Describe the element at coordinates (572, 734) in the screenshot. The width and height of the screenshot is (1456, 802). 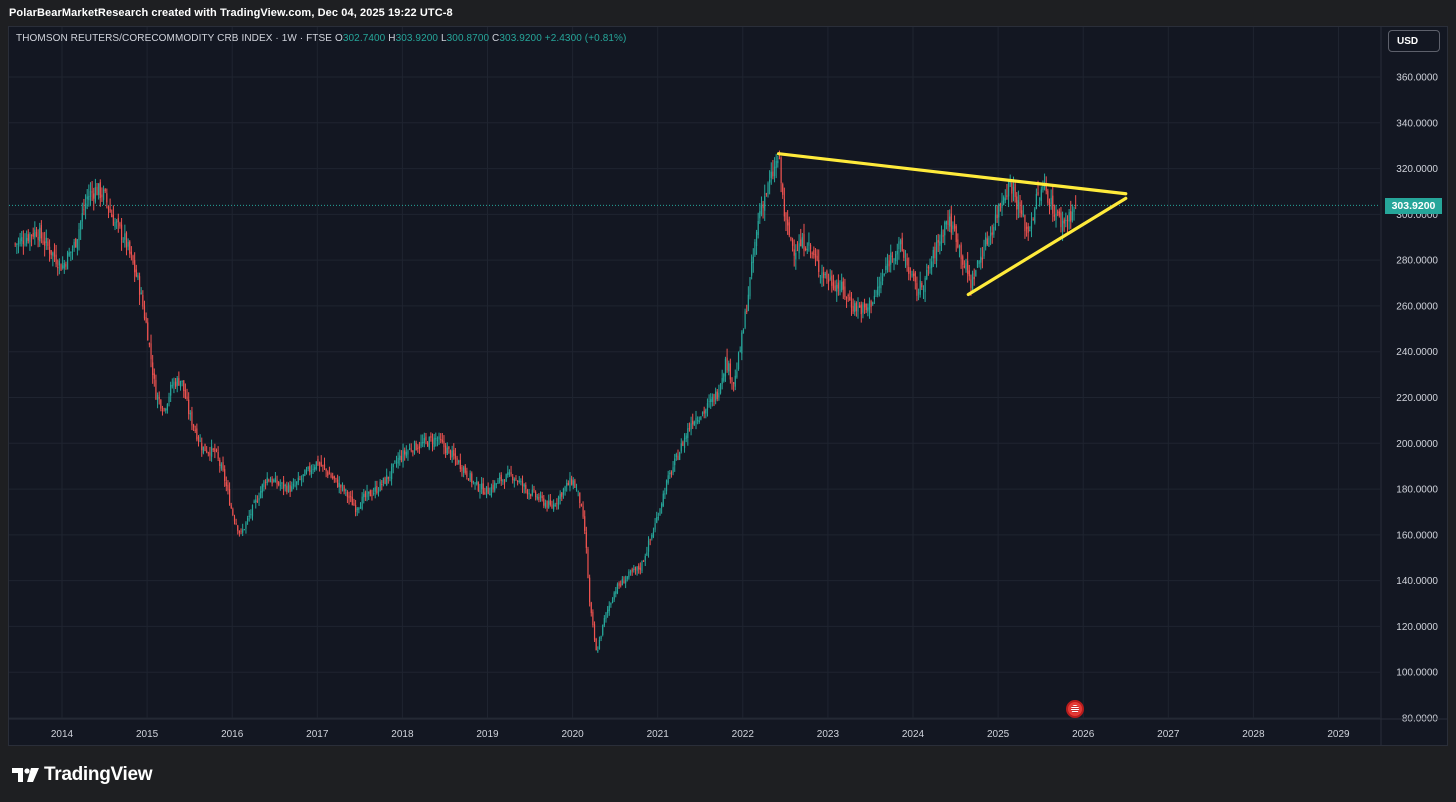
I see `x-tick-label: 2020` at that location.